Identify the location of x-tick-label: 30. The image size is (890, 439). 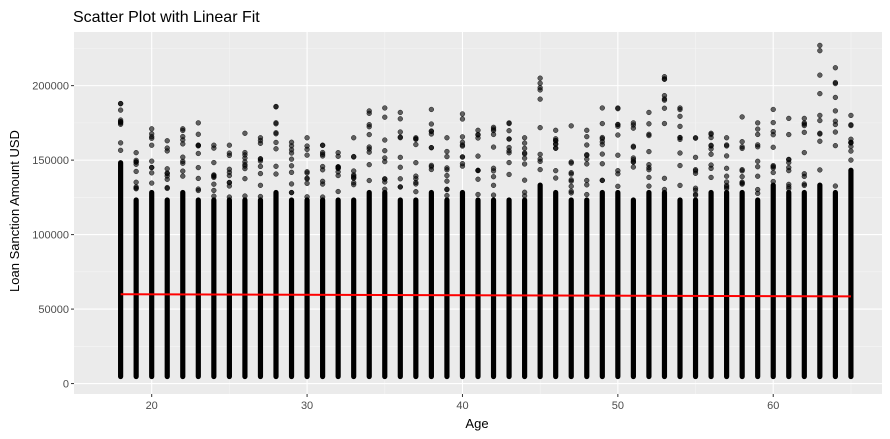
(307, 406).